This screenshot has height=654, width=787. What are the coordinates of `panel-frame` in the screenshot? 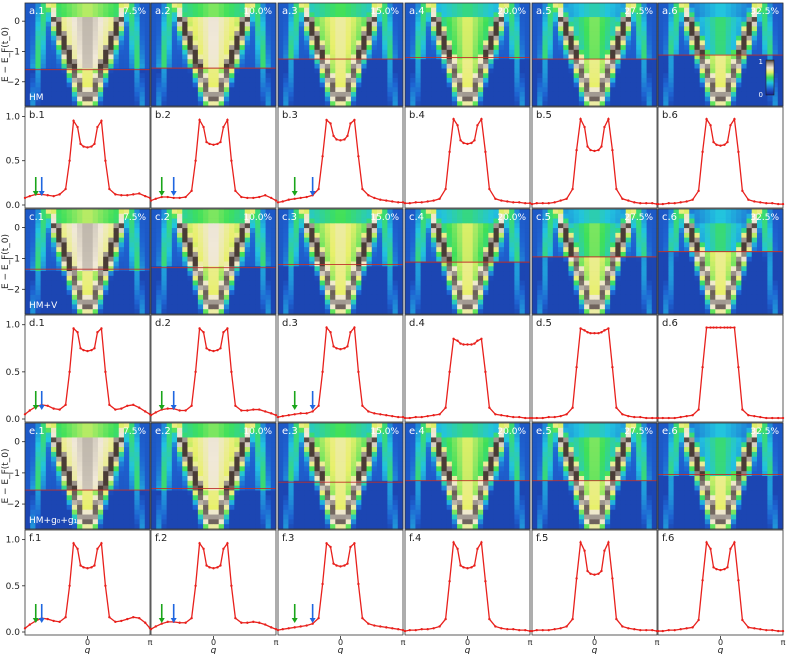 It's located at (340, 261).